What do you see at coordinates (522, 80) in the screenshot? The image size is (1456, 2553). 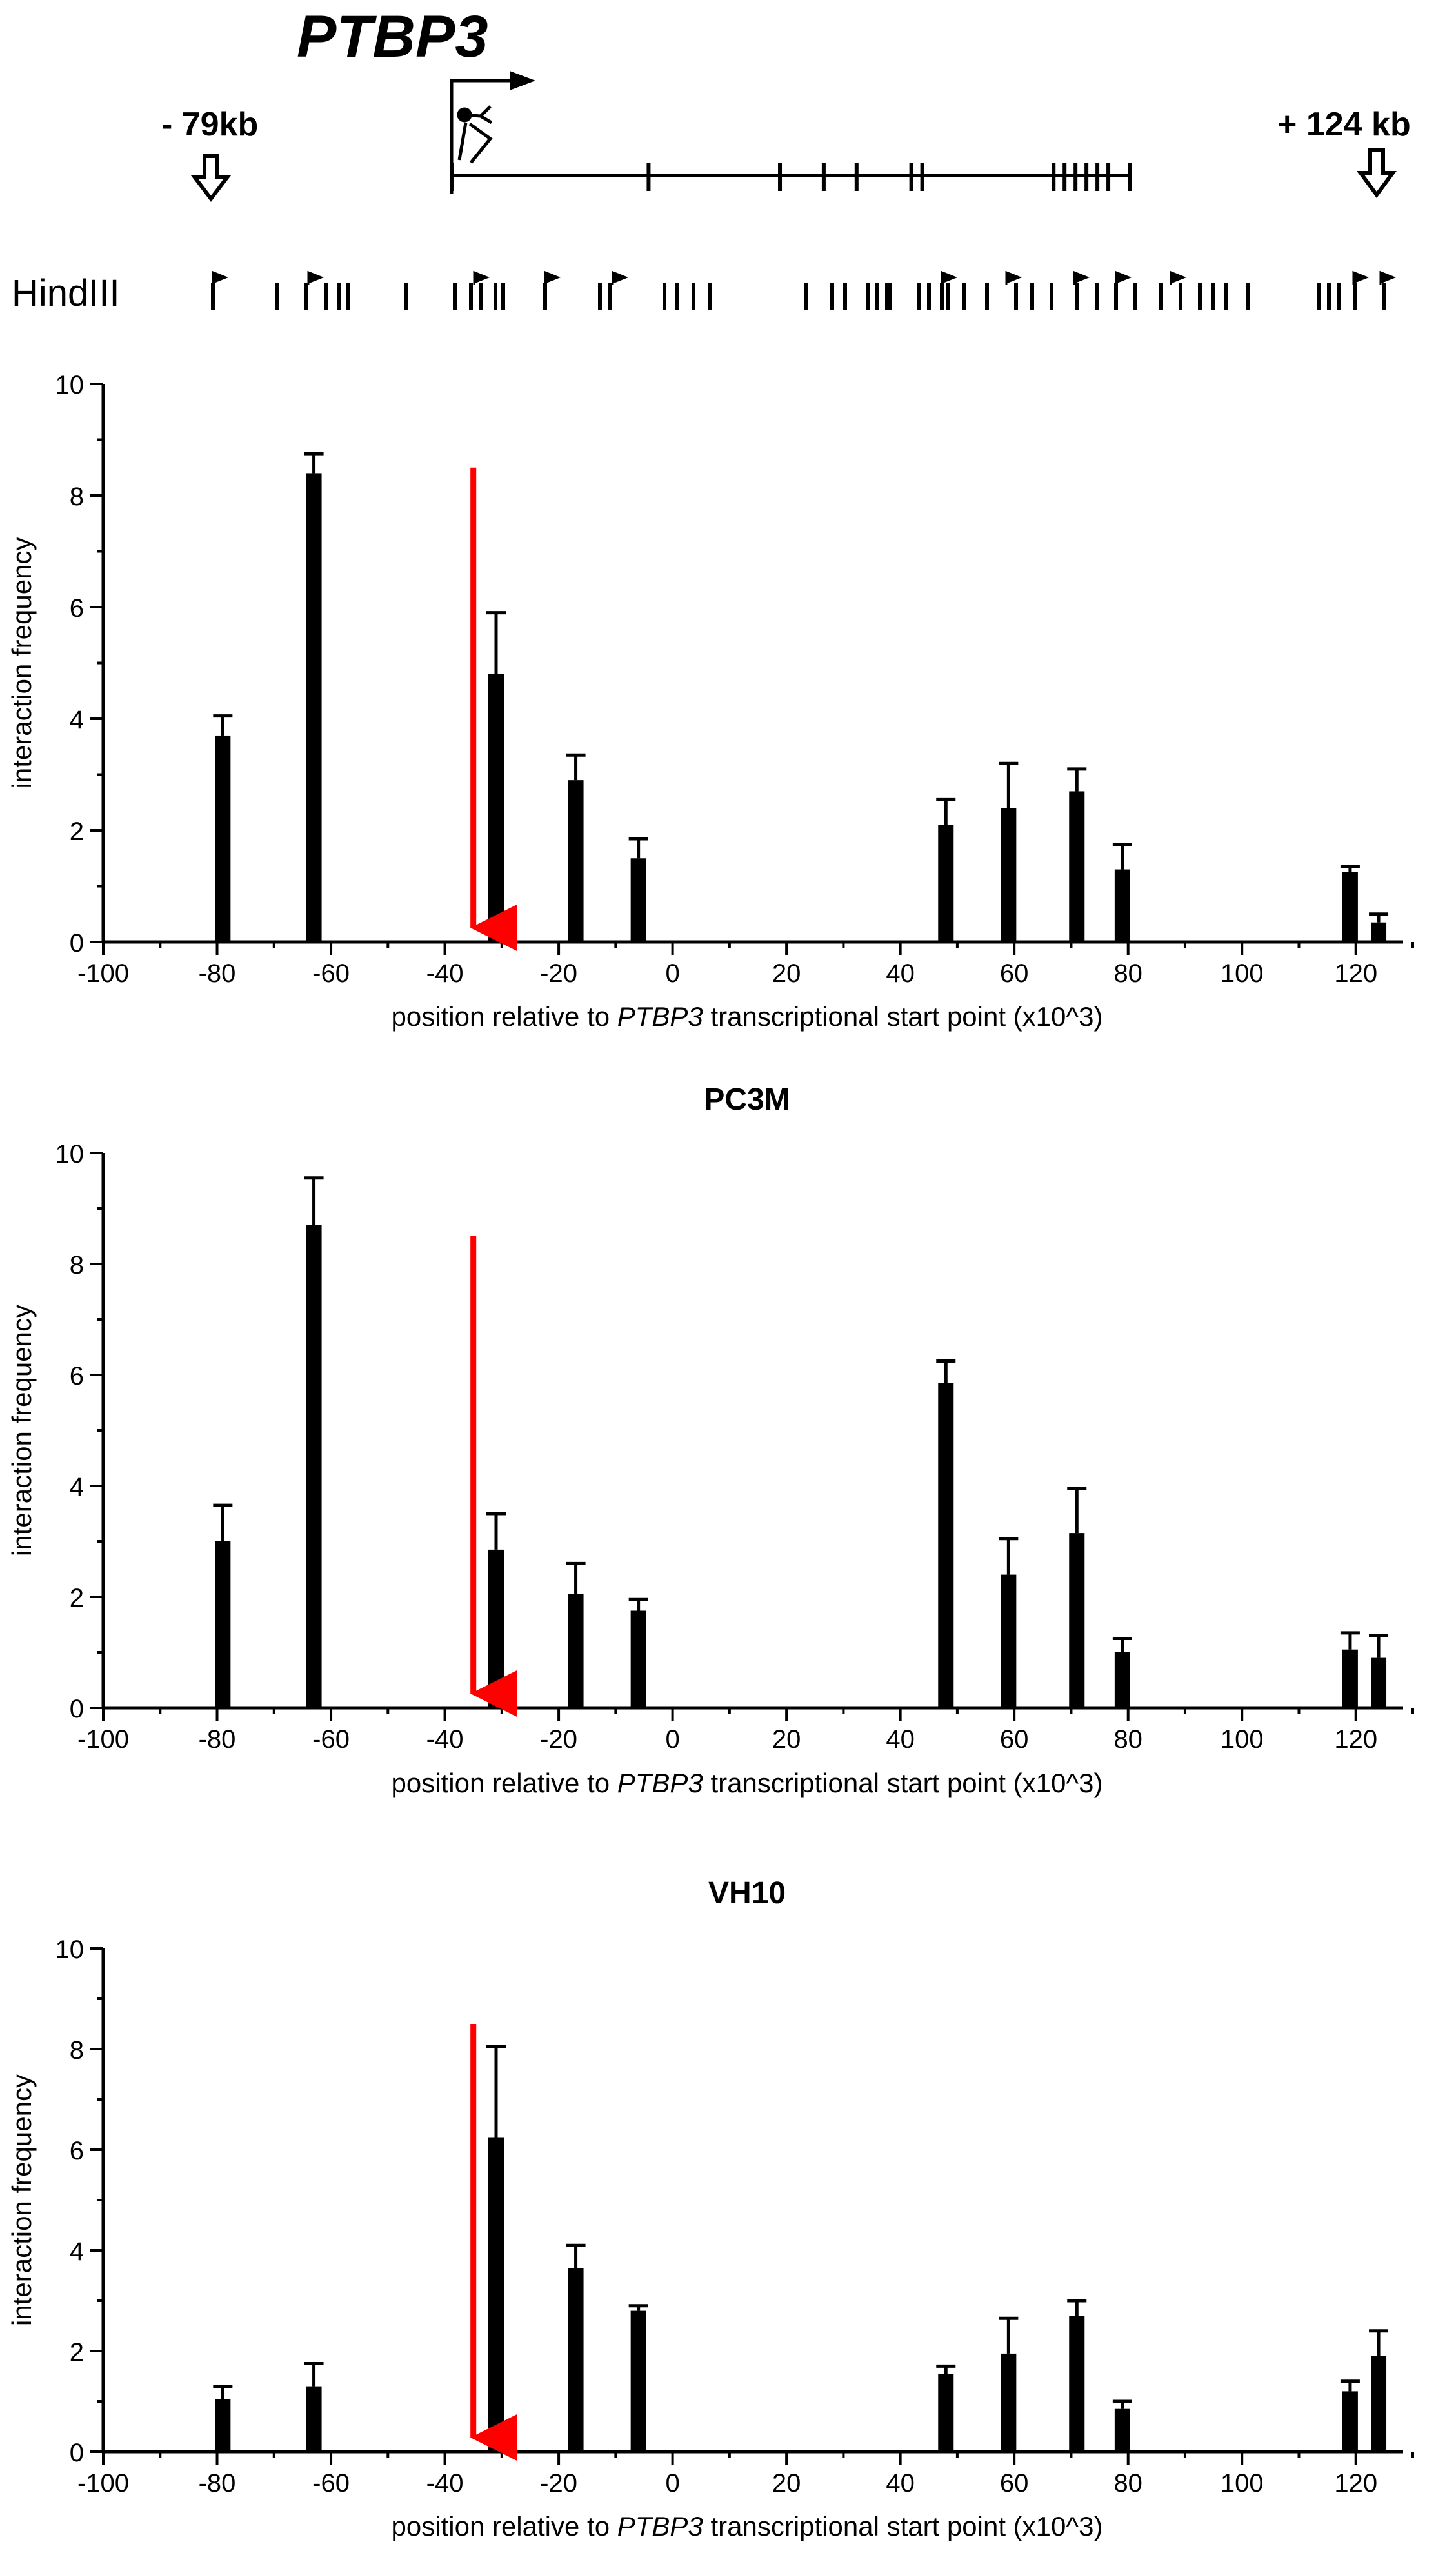 I see `tss-arrowhead` at bounding box center [522, 80].